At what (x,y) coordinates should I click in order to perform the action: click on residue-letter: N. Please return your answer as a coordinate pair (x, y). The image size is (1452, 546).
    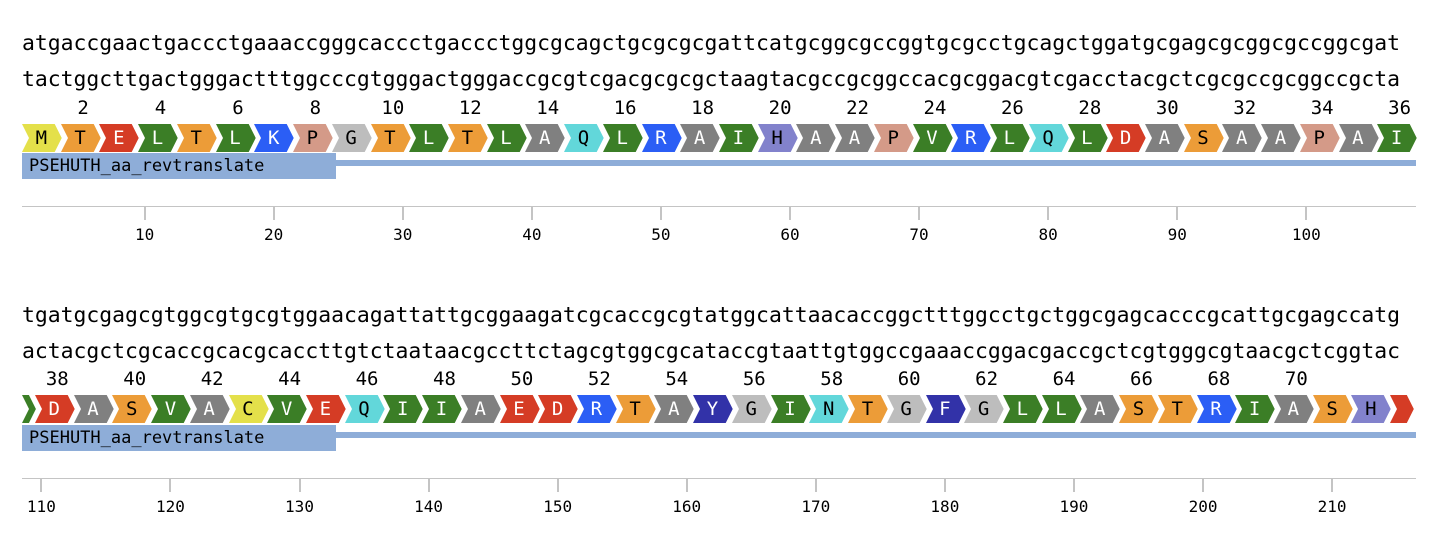
    Looking at the image, I should click on (828, 409).